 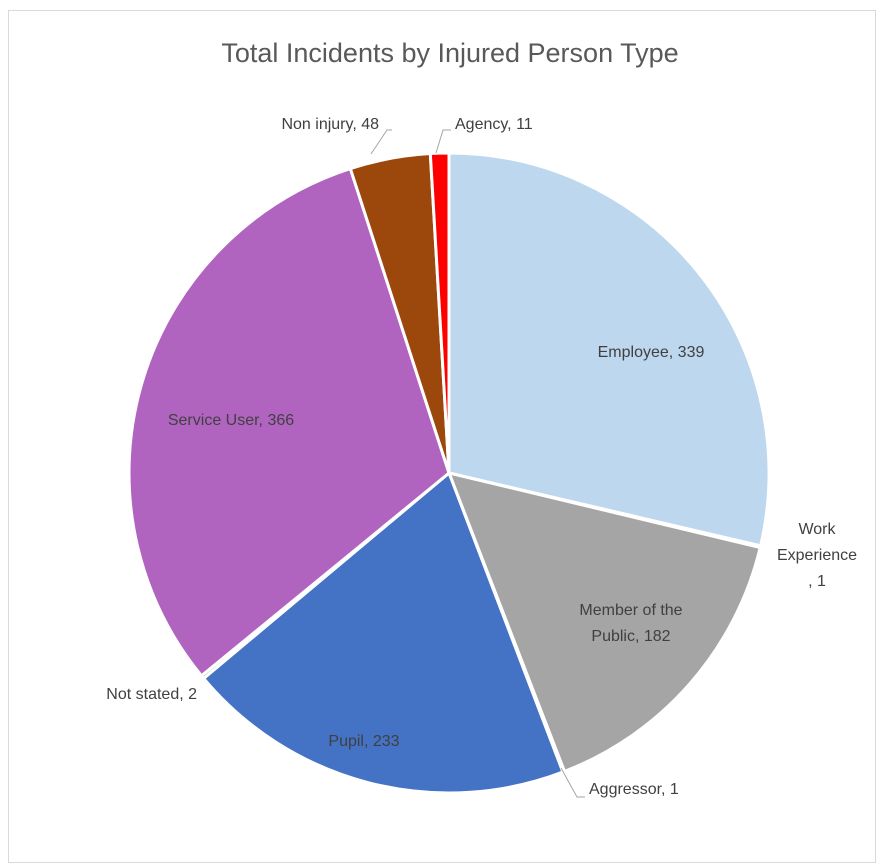 I want to click on data-label-member-of-the-public: Member of the Public, 182, so click(x=630, y=623).